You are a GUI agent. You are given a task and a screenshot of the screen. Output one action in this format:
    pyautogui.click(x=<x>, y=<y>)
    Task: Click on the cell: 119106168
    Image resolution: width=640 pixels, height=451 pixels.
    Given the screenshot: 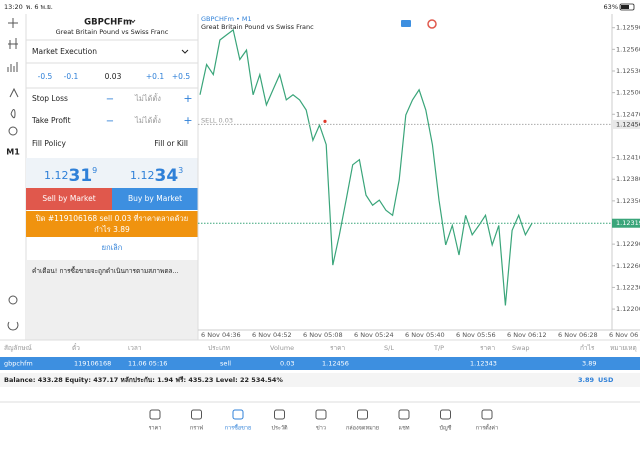 What is the action you would take?
    pyautogui.click(x=92, y=364)
    